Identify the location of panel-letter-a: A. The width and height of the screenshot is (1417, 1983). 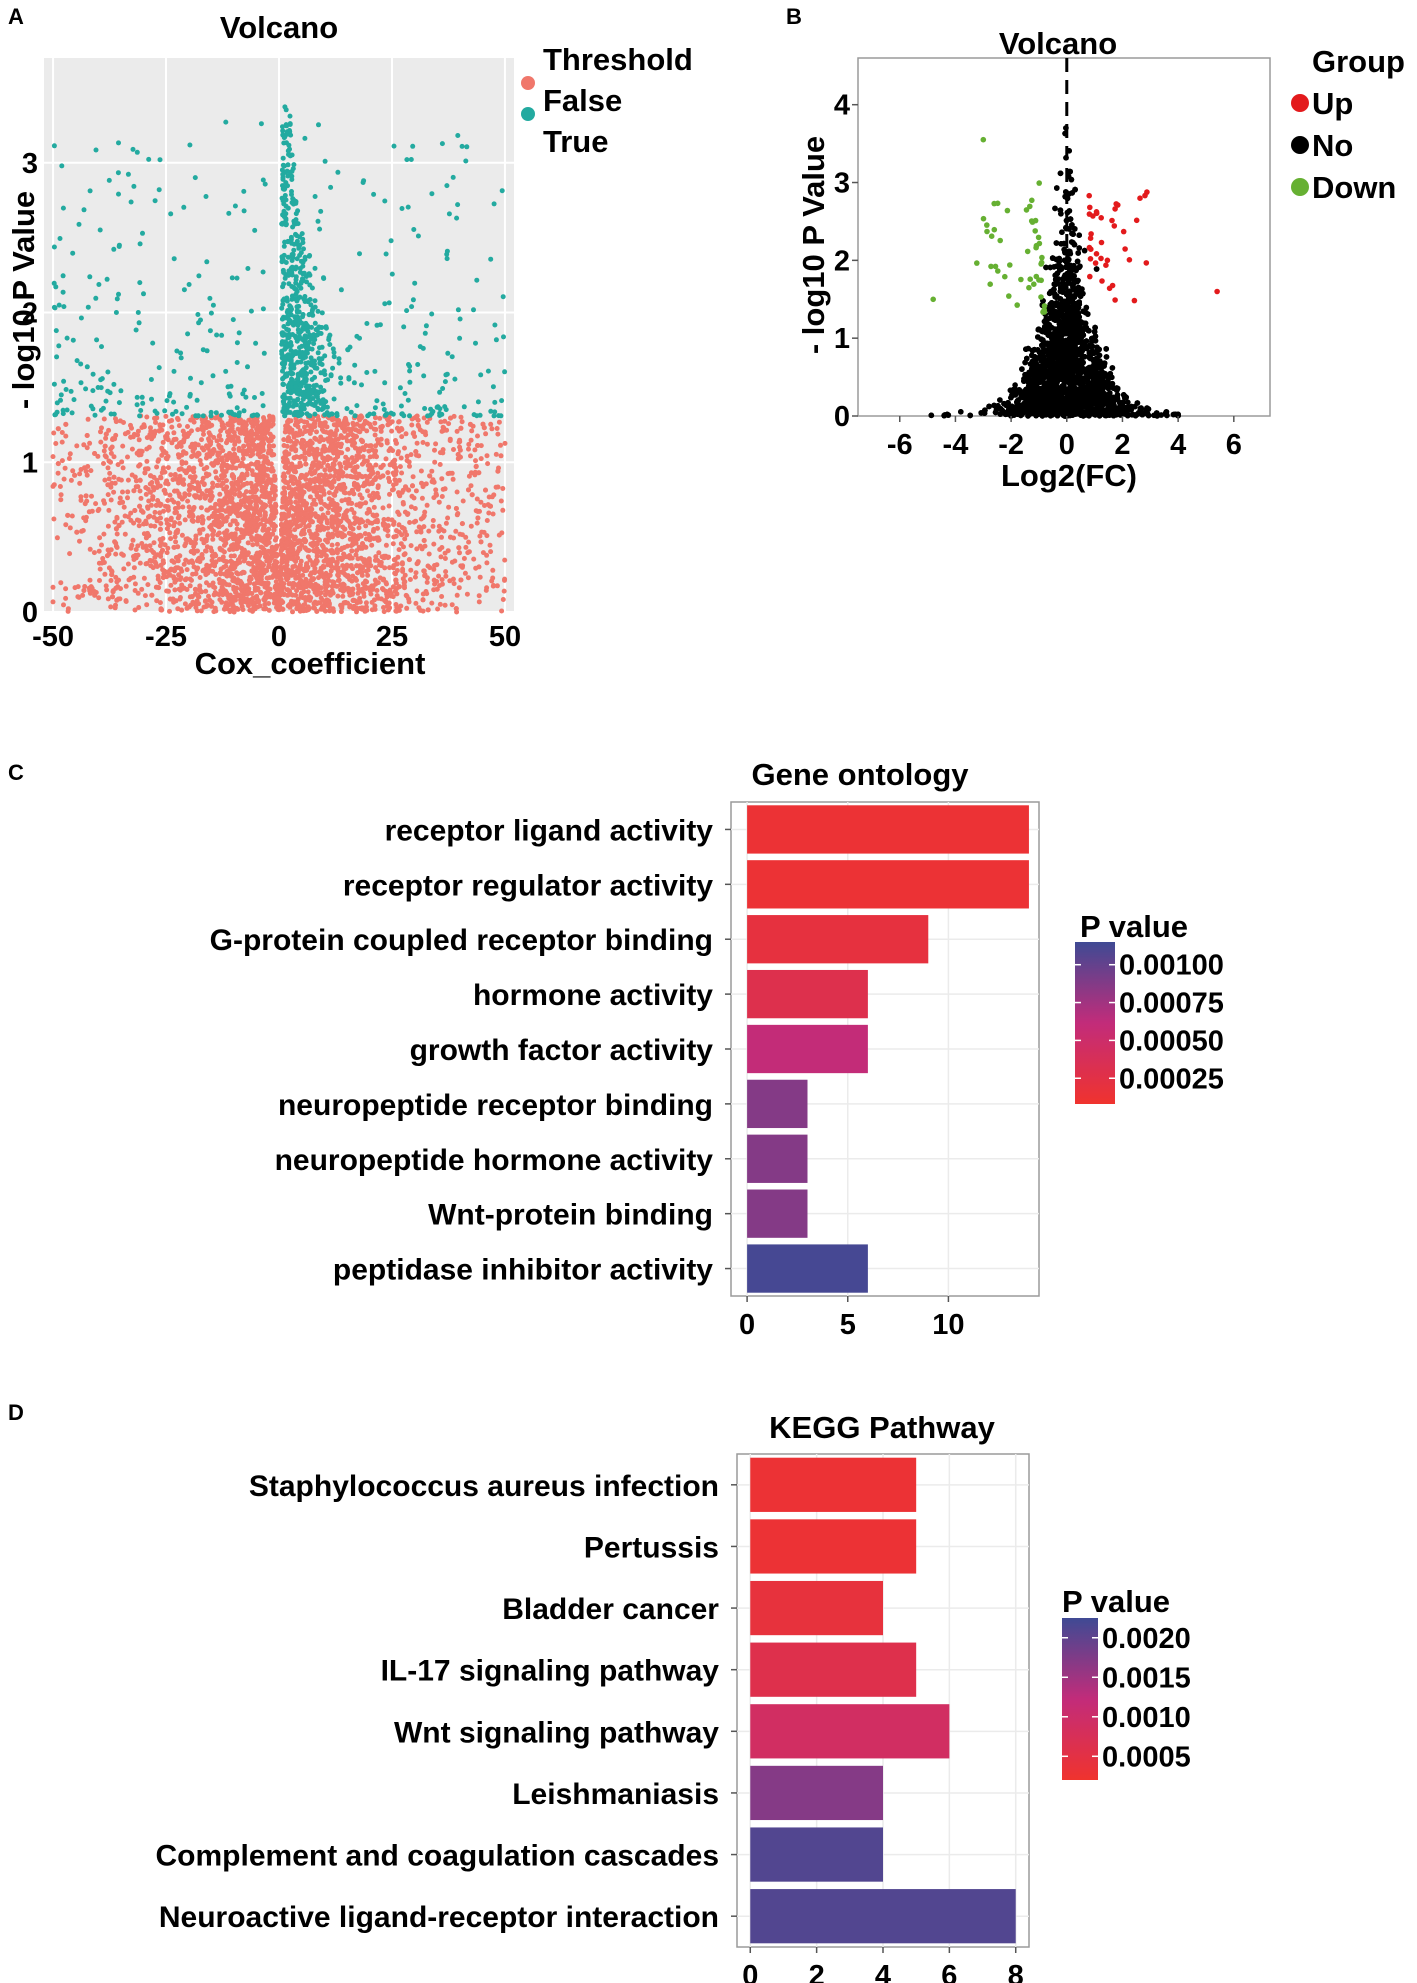
(16, 16).